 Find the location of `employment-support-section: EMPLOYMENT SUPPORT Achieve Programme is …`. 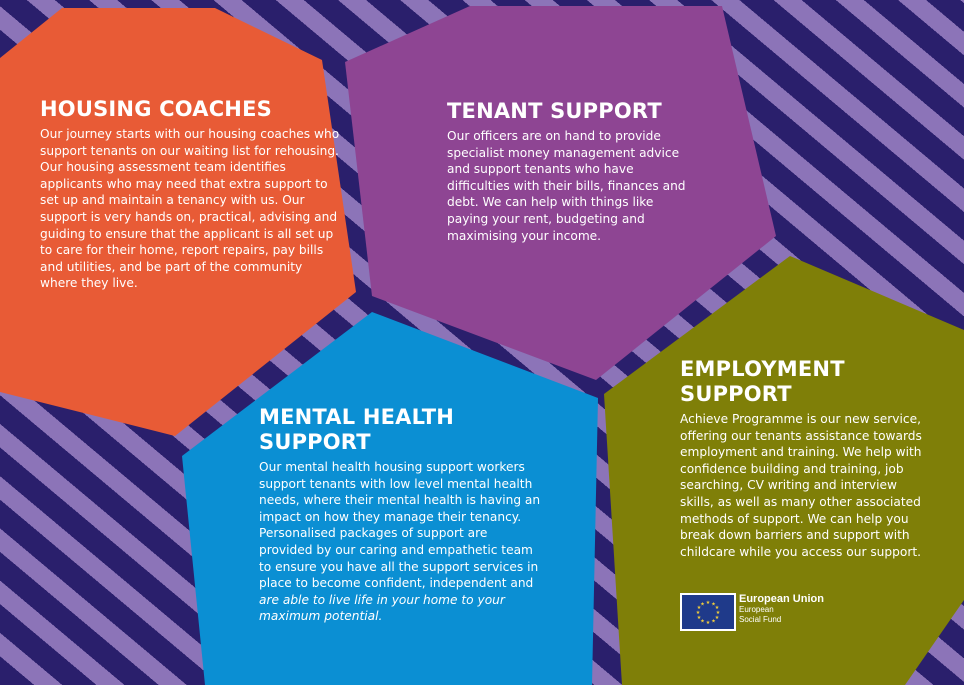

employment-support-section: EMPLOYMENT SUPPORT Achieve Programme is … is located at coordinates (805, 458).